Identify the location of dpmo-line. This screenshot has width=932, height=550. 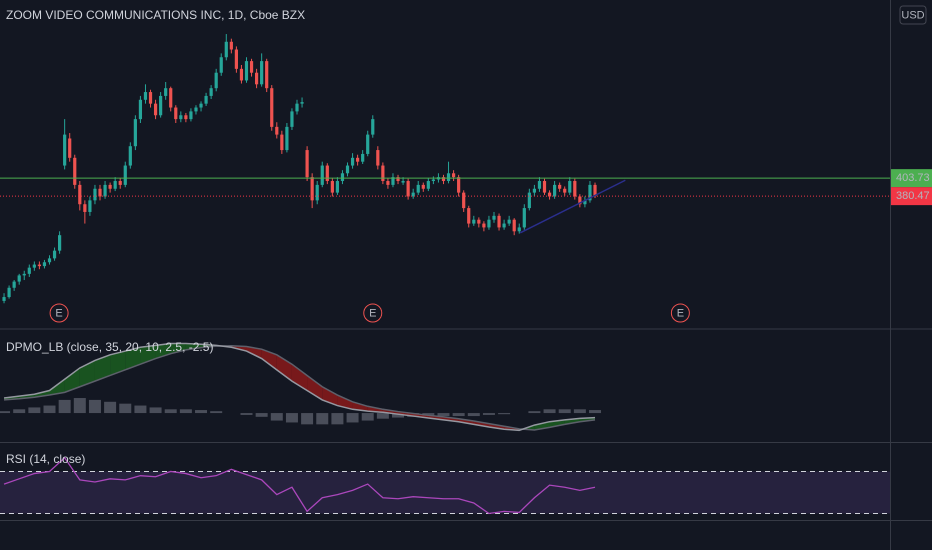
(299, 387).